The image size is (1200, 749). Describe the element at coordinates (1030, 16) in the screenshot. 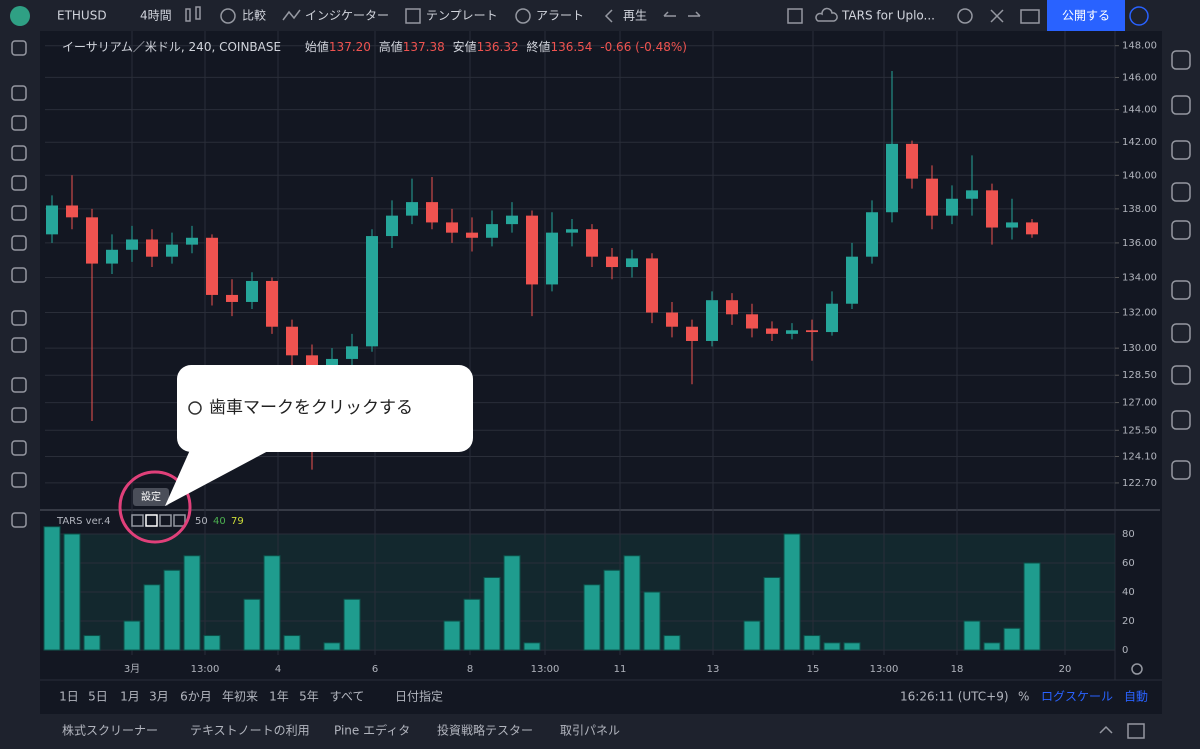

I see `snapshot-icon` at that location.